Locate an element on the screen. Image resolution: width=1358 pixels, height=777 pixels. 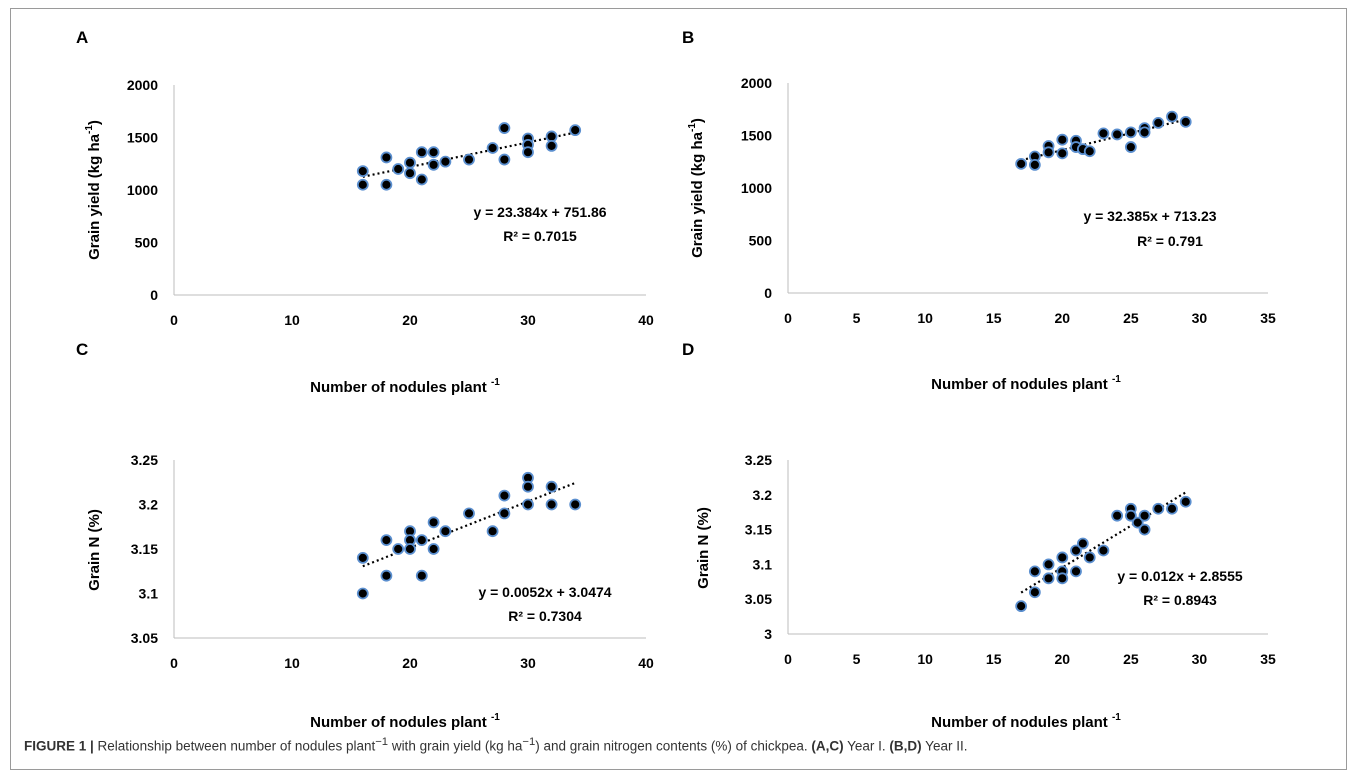
y-tick-label: 2000 is located at coordinates (142, 85).